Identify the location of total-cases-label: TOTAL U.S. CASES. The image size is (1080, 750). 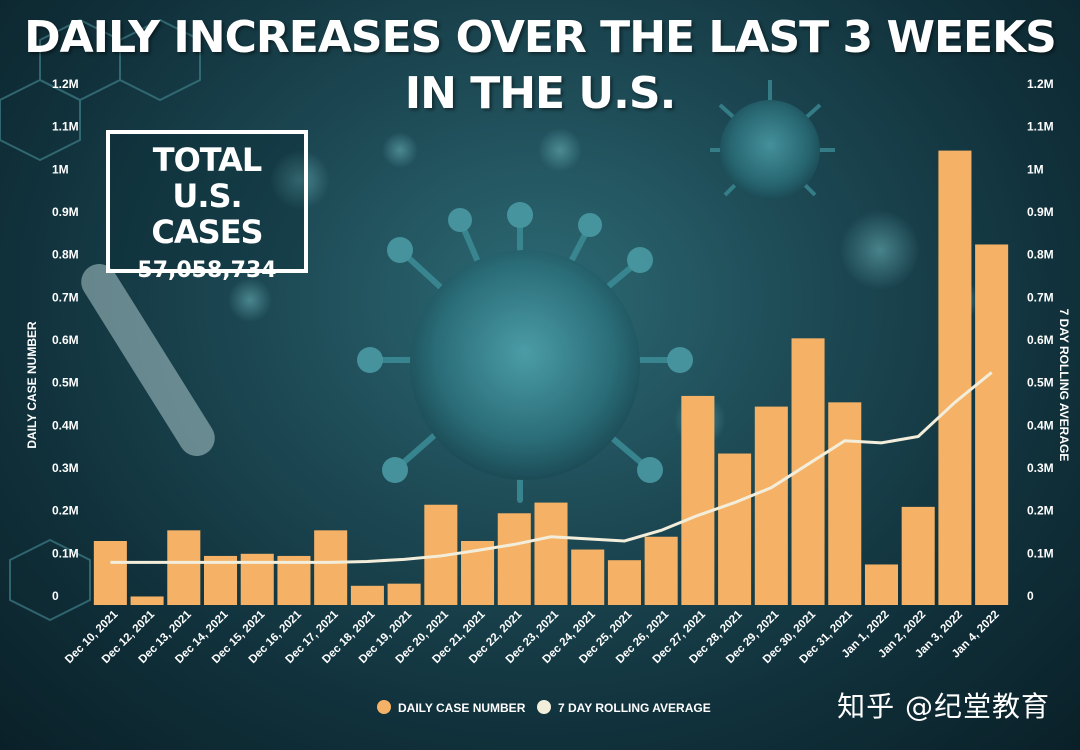
(207, 196).